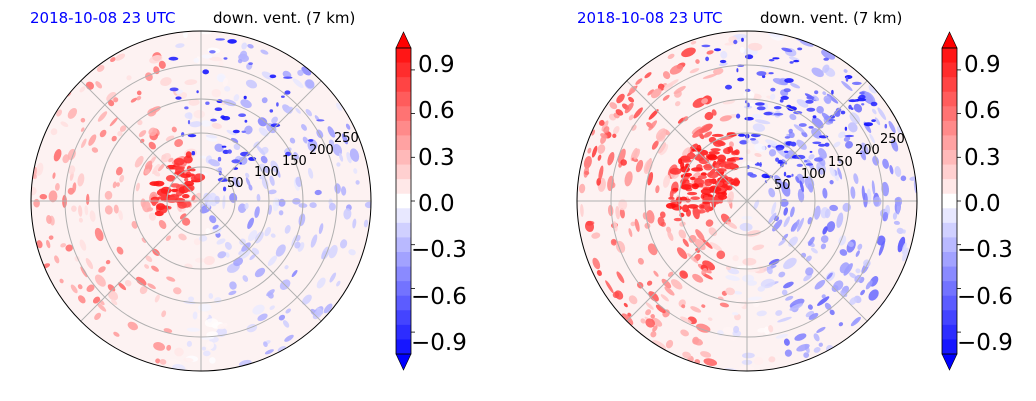 This screenshot has height=401, width=1036. I want to click on cbar-tick-neg0.9: −0.9, so click(985, 343).